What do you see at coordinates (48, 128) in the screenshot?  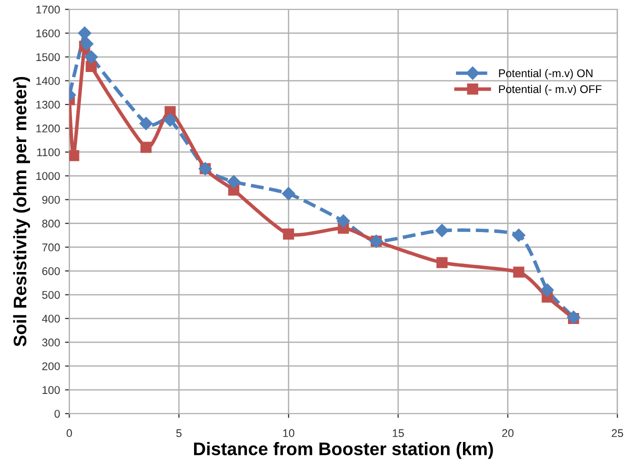 I see `y-tick-label: 1200` at bounding box center [48, 128].